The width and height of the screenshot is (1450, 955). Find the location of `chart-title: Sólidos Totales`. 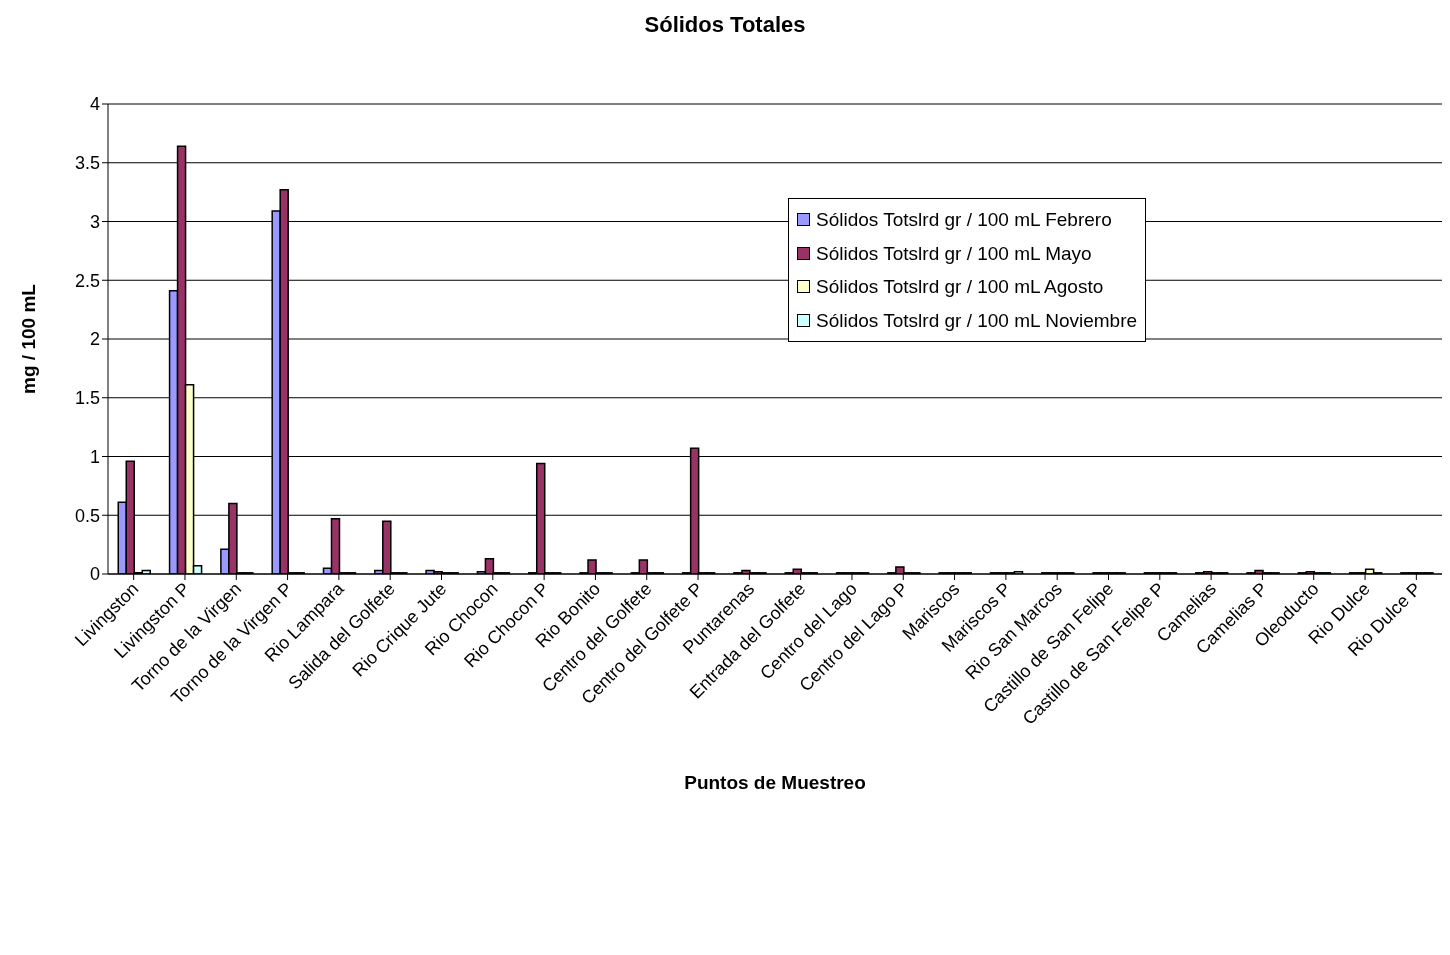

chart-title: Sólidos Totales is located at coordinates (725, 25).